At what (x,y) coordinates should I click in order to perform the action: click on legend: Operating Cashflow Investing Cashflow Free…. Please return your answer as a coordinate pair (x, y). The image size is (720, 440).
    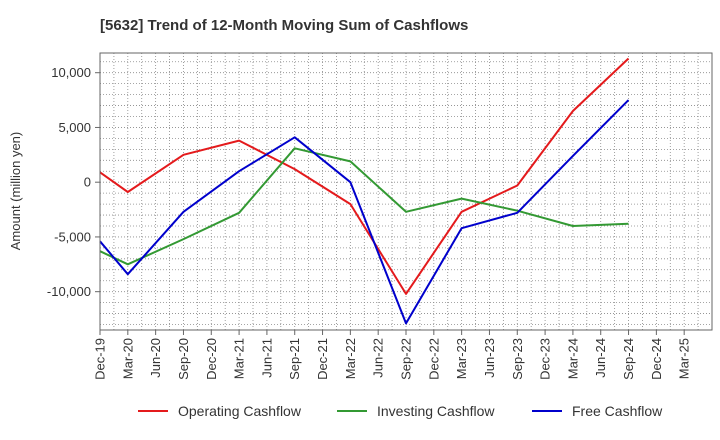
    Looking at the image, I should click on (400, 411).